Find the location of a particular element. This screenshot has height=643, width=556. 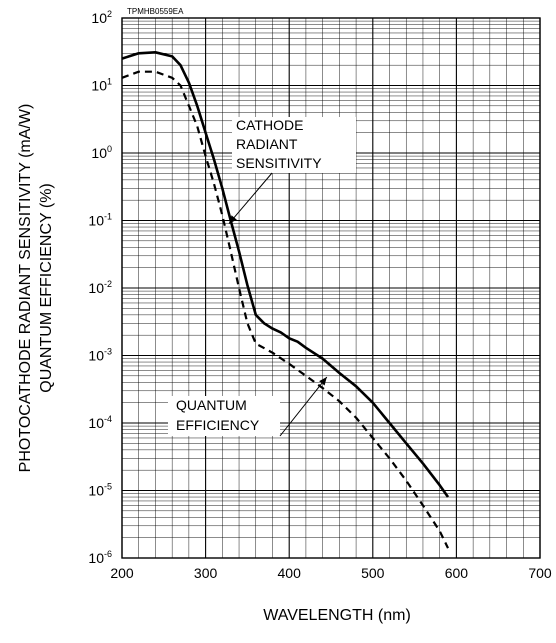

y-tick-label: 10⁰ is located at coordinates (101, 152).